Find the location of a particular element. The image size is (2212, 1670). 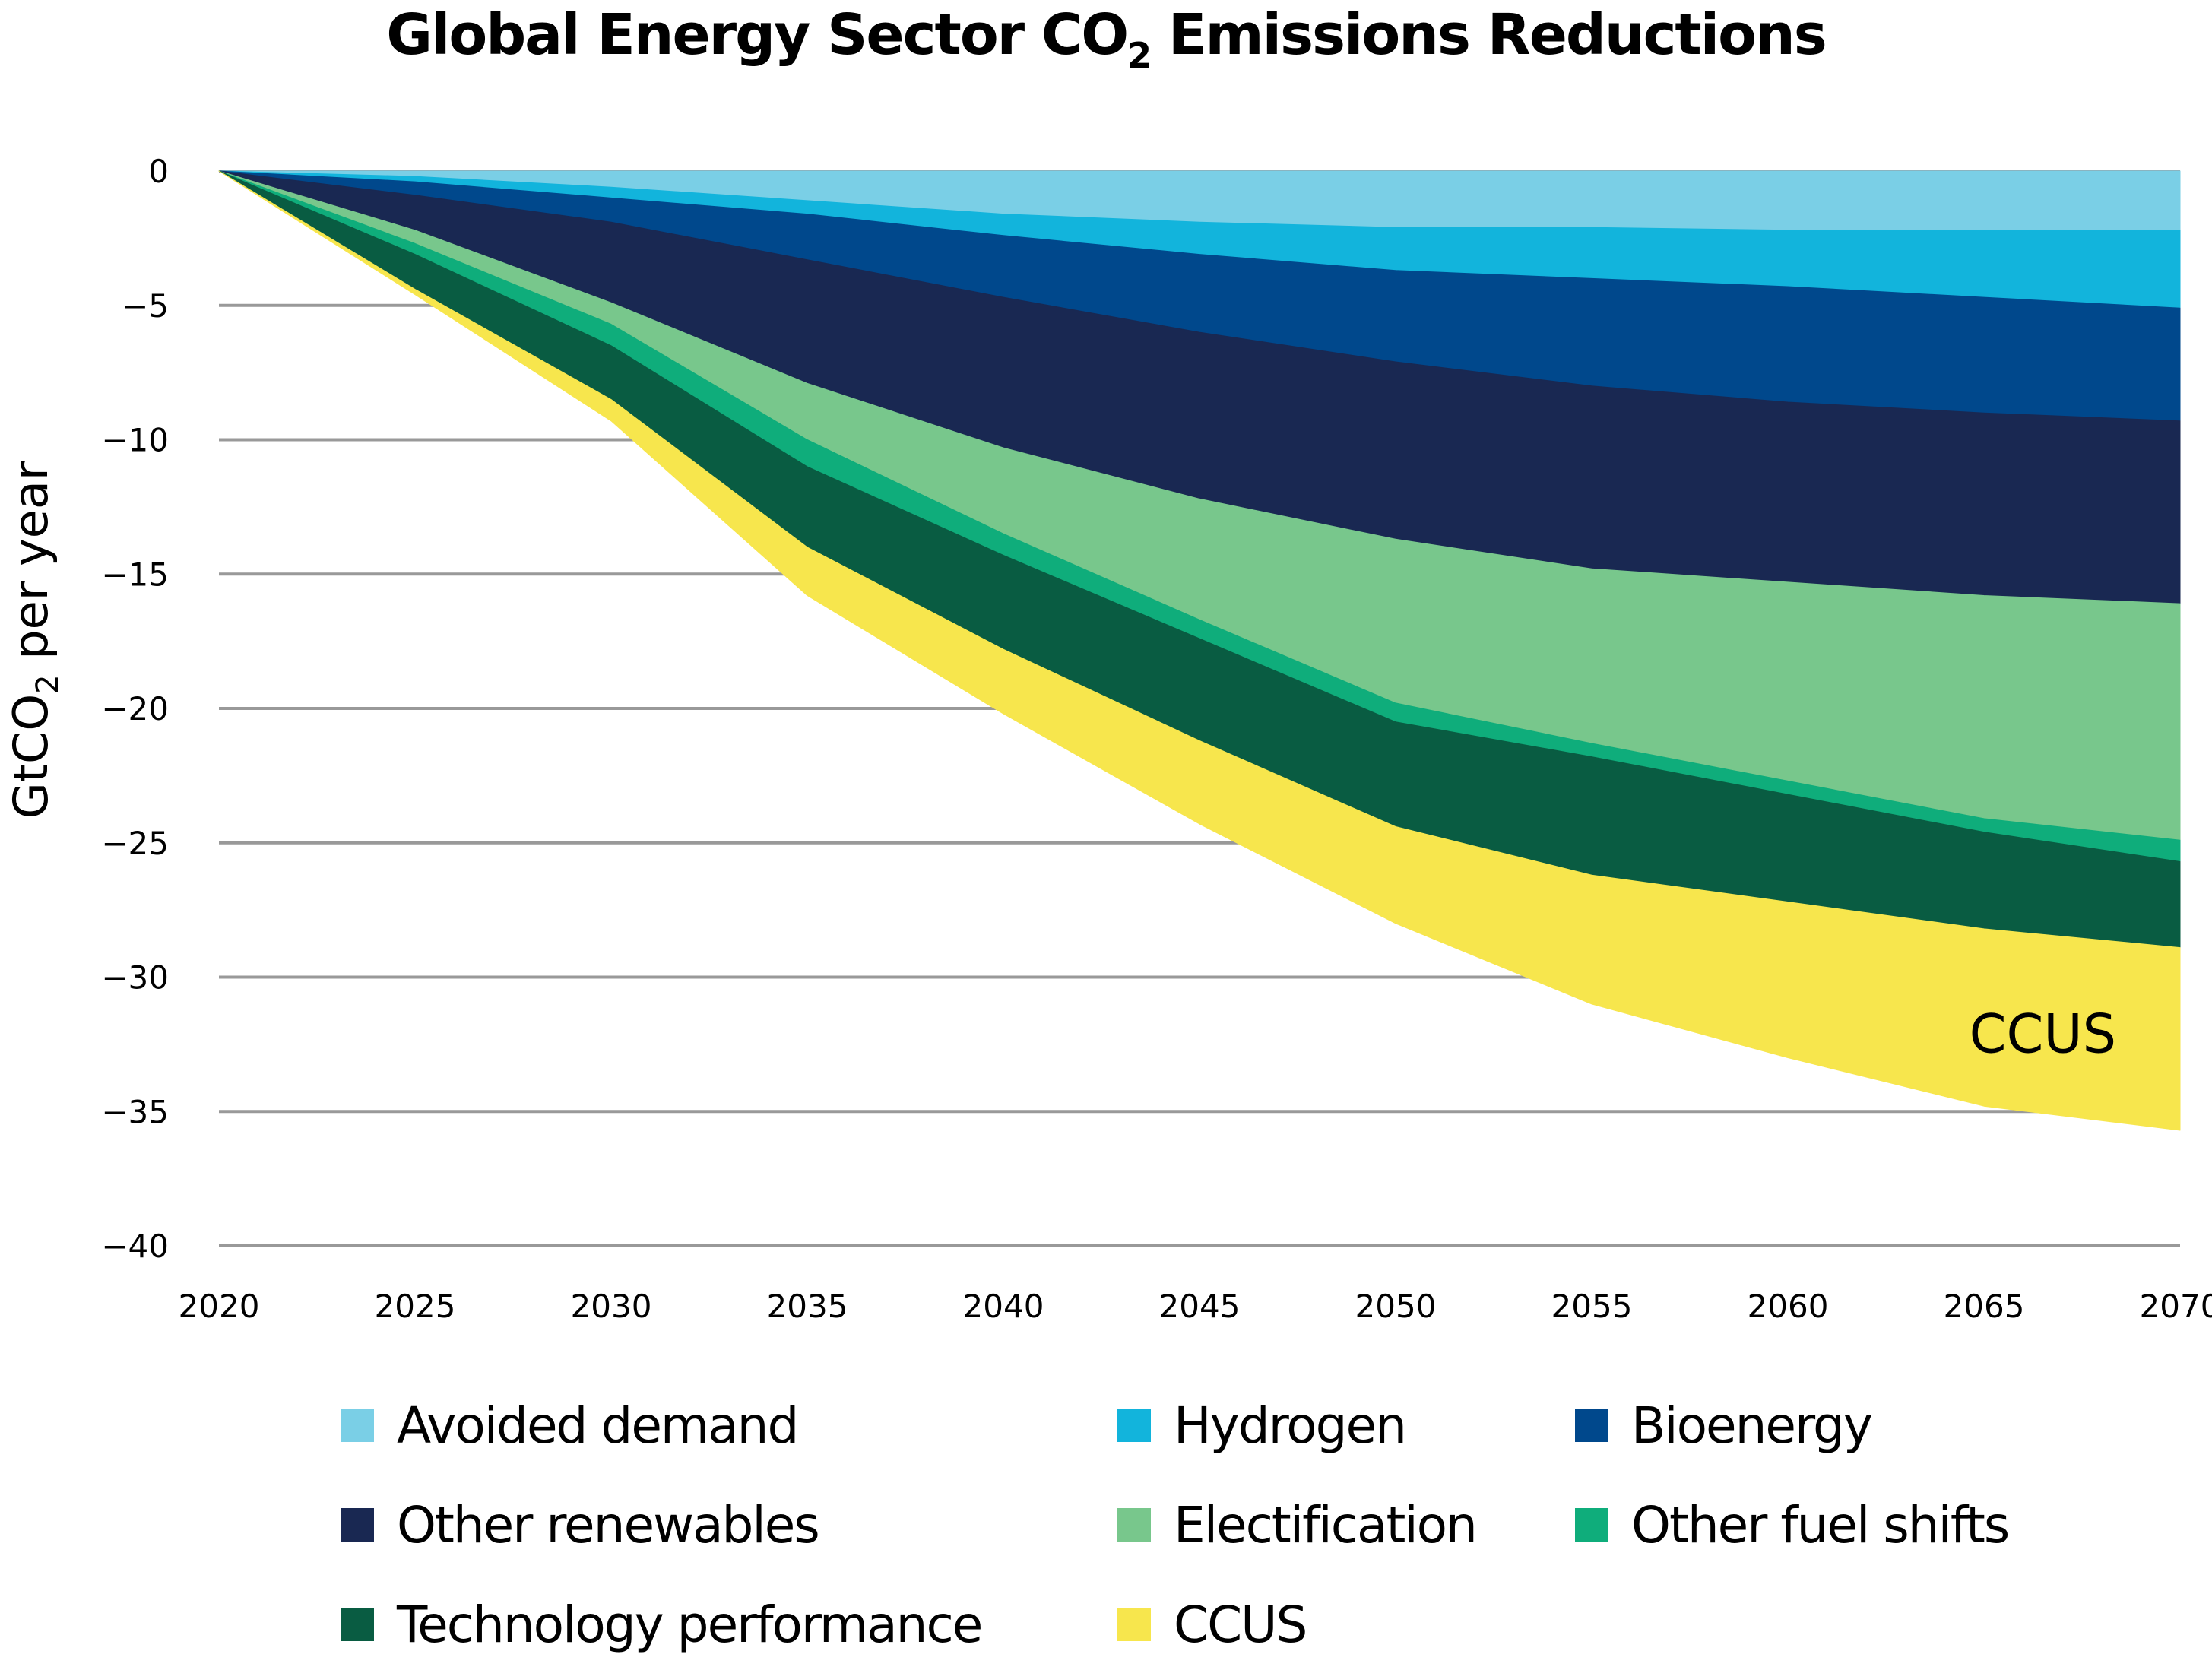

x-tick-label: 2070 is located at coordinates (2176, 1306).